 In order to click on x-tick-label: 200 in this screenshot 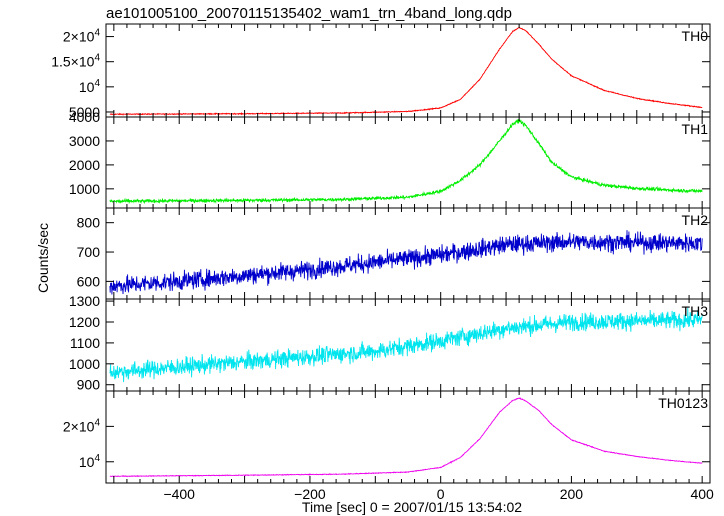, I will do `click(572, 494)`.